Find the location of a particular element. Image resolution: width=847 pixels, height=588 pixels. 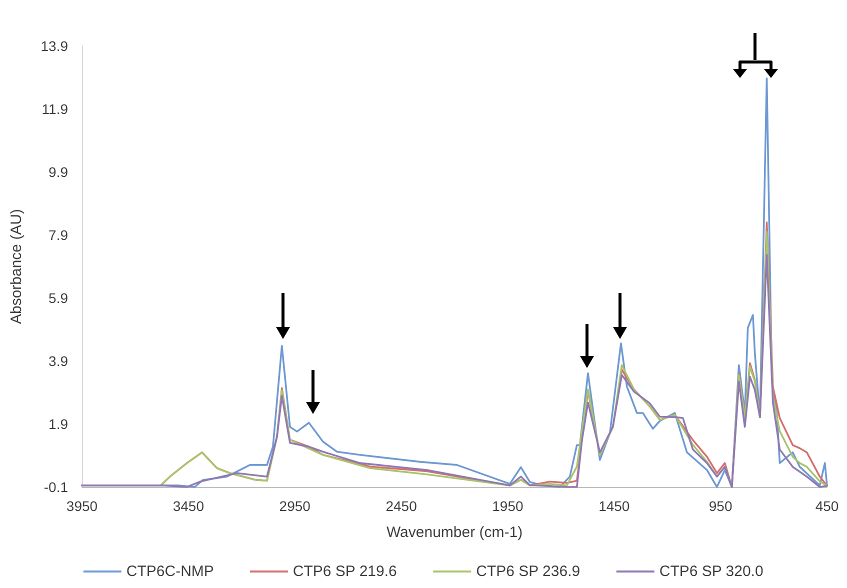

legend-label: CTP6 SP 320.0 is located at coordinates (711, 571).